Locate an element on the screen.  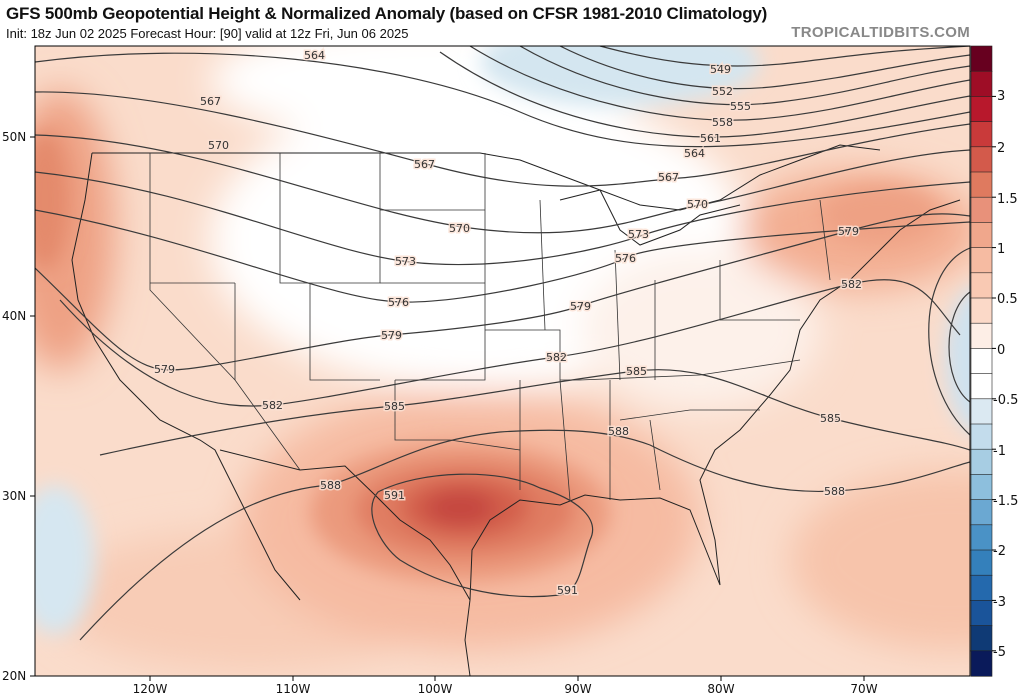
longitude-axis: 120W 110W 100W 90W 80W 70W is located at coordinates (505, 686).